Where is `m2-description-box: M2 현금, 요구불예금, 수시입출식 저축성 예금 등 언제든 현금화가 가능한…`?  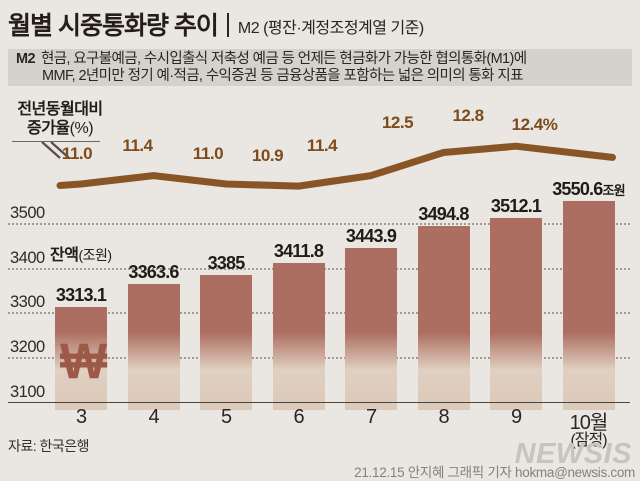 m2-description-box: M2 현금, 요구불예금, 수시입출식 저축성 예금 등 언제든 현금화가 가능한… is located at coordinates (320, 67).